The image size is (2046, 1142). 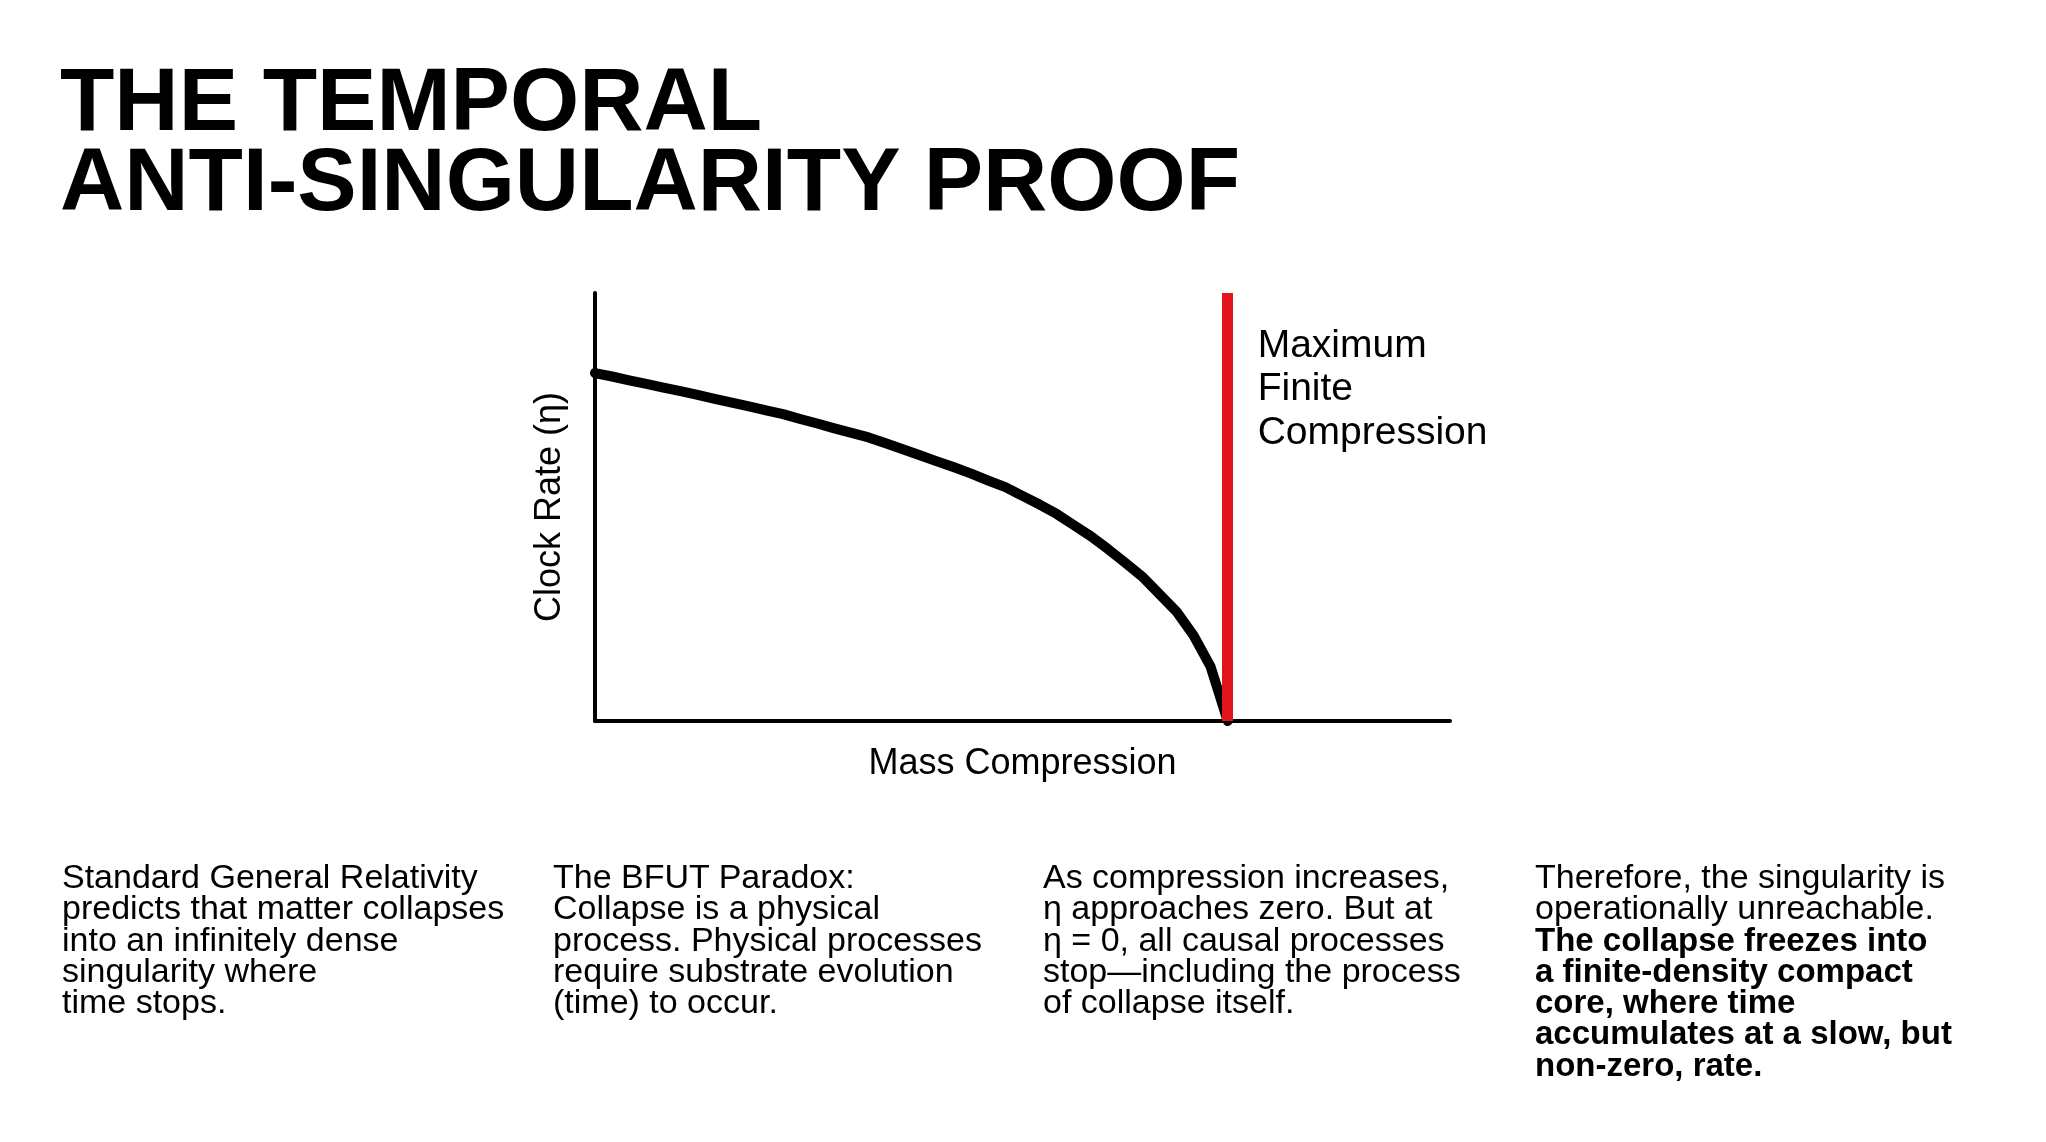 What do you see at coordinates (547, 507) in the screenshot?
I see `y-axis-title: Clock Rate (η)` at bounding box center [547, 507].